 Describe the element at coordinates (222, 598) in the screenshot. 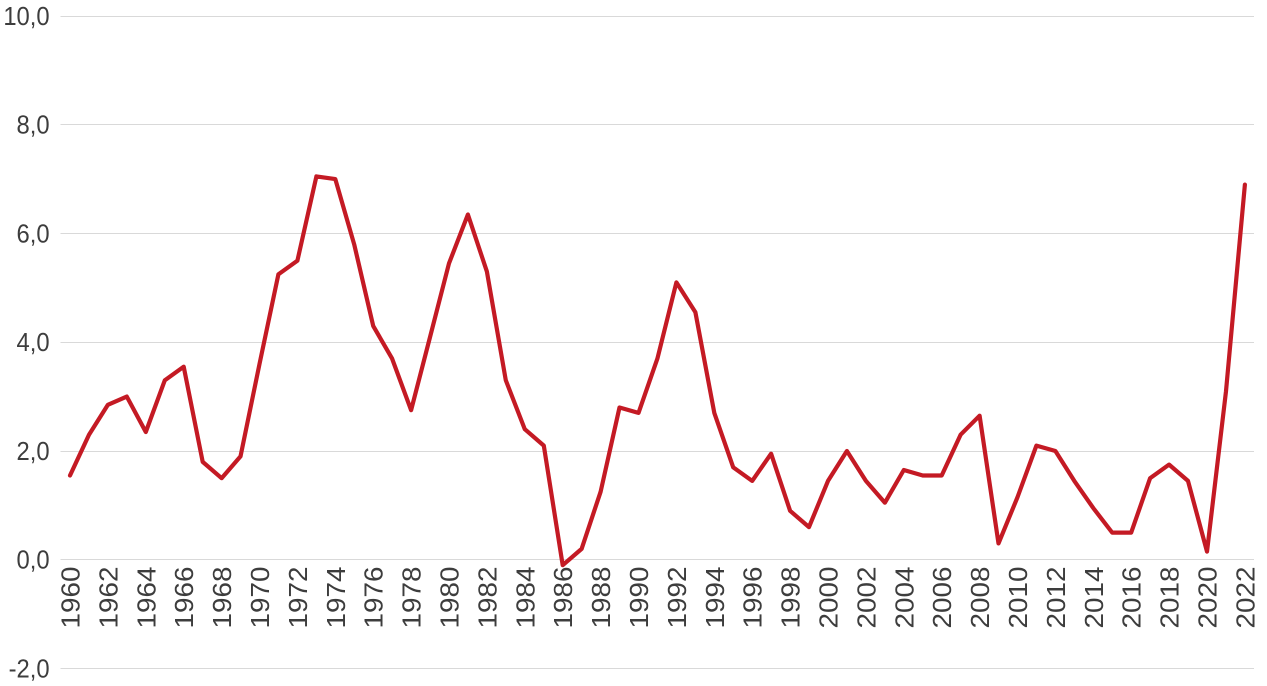

I see `svg-text: 1968` at that location.